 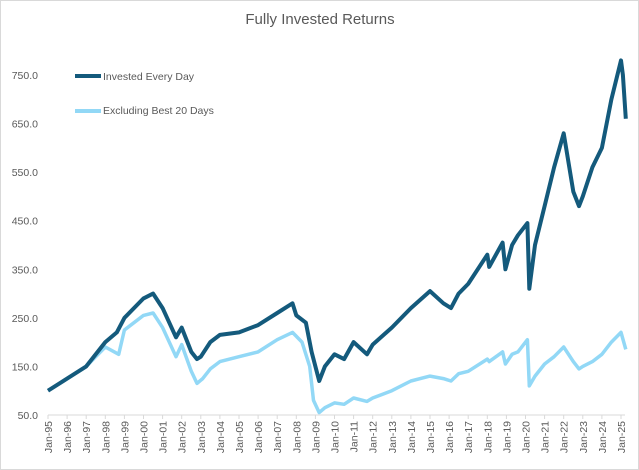 What do you see at coordinates (603, 437) in the screenshot?
I see `x-tick-label: Jan-24` at bounding box center [603, 437].